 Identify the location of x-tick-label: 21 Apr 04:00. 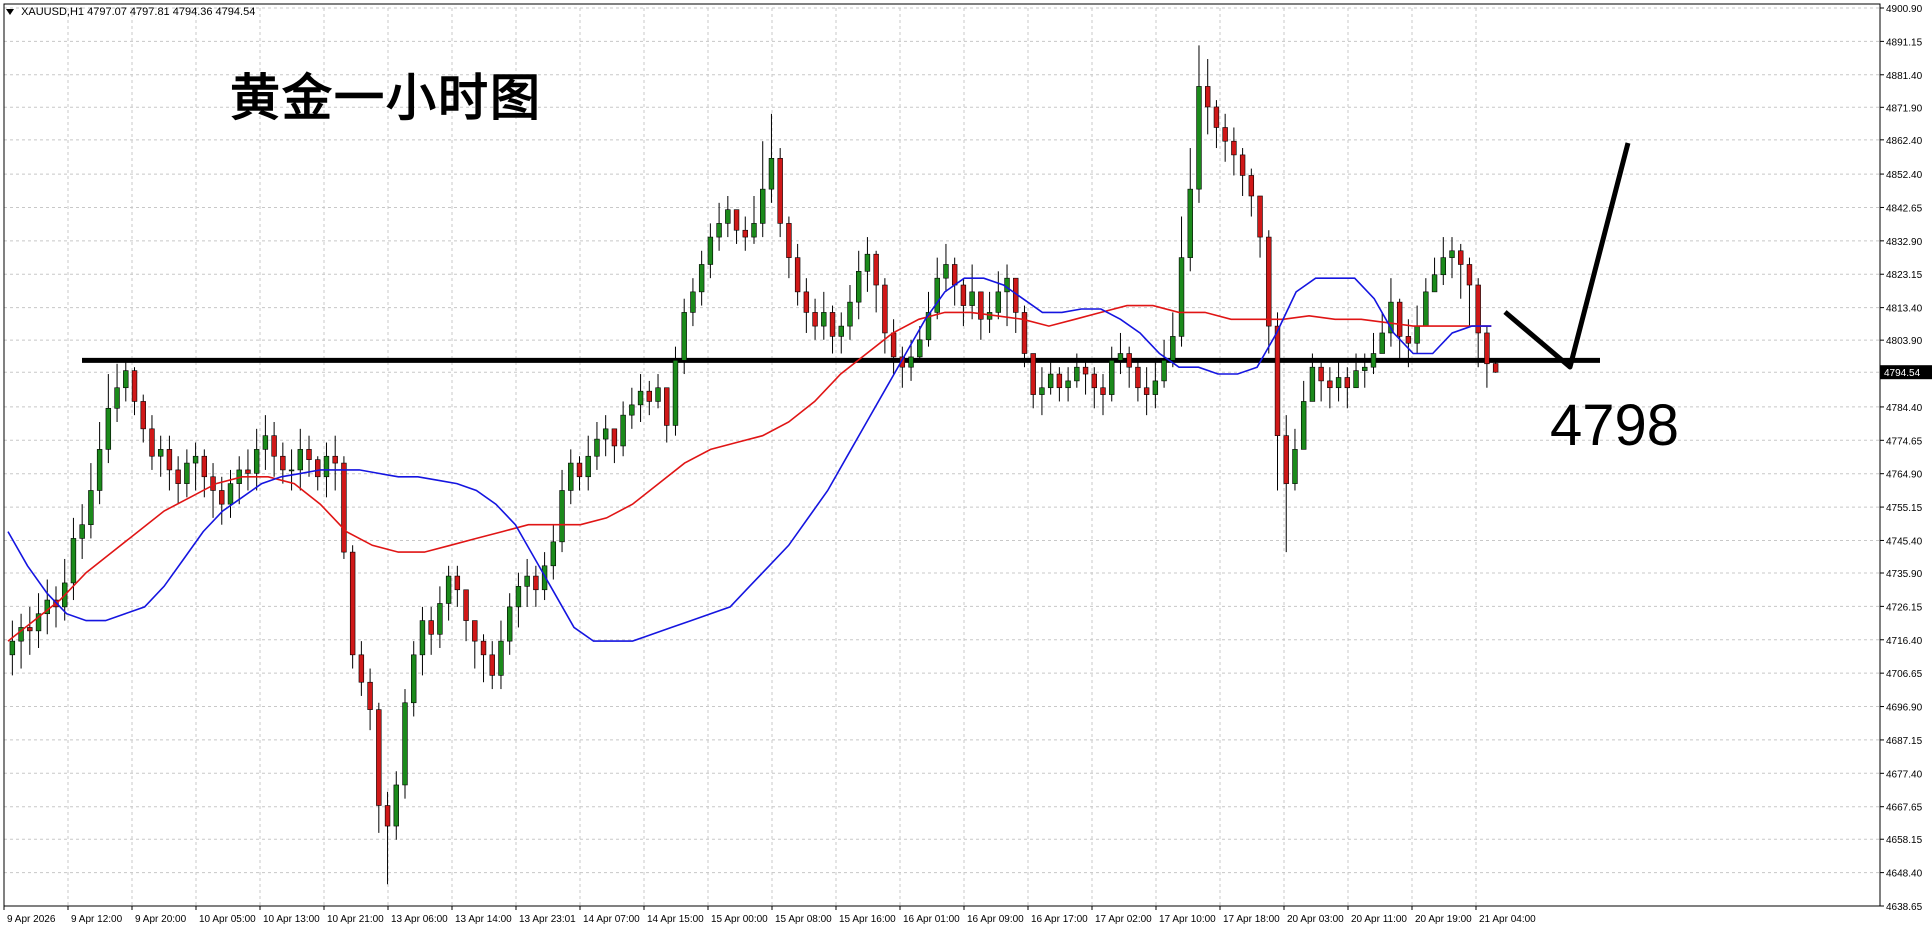
(1507, 919).